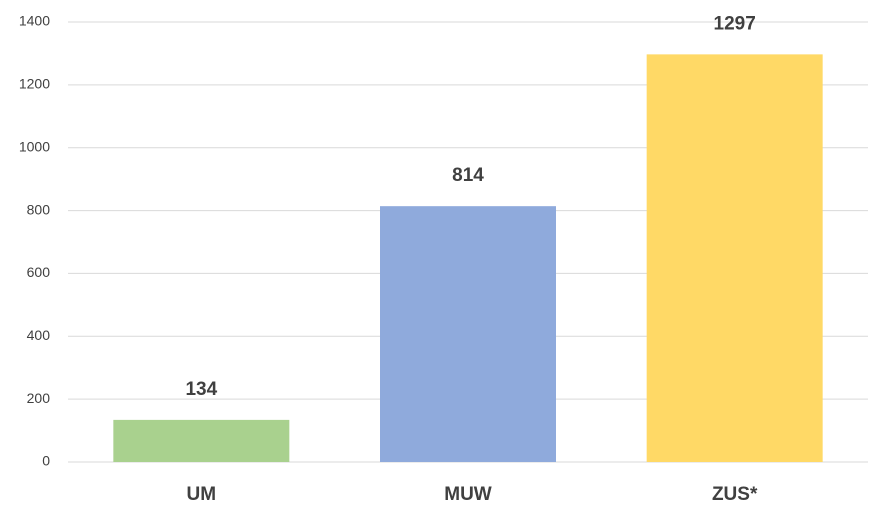  What do you see at coordinates (735, 23) in the screenshot?
I see `data-label: 1297` at bounding box center [735, 23].